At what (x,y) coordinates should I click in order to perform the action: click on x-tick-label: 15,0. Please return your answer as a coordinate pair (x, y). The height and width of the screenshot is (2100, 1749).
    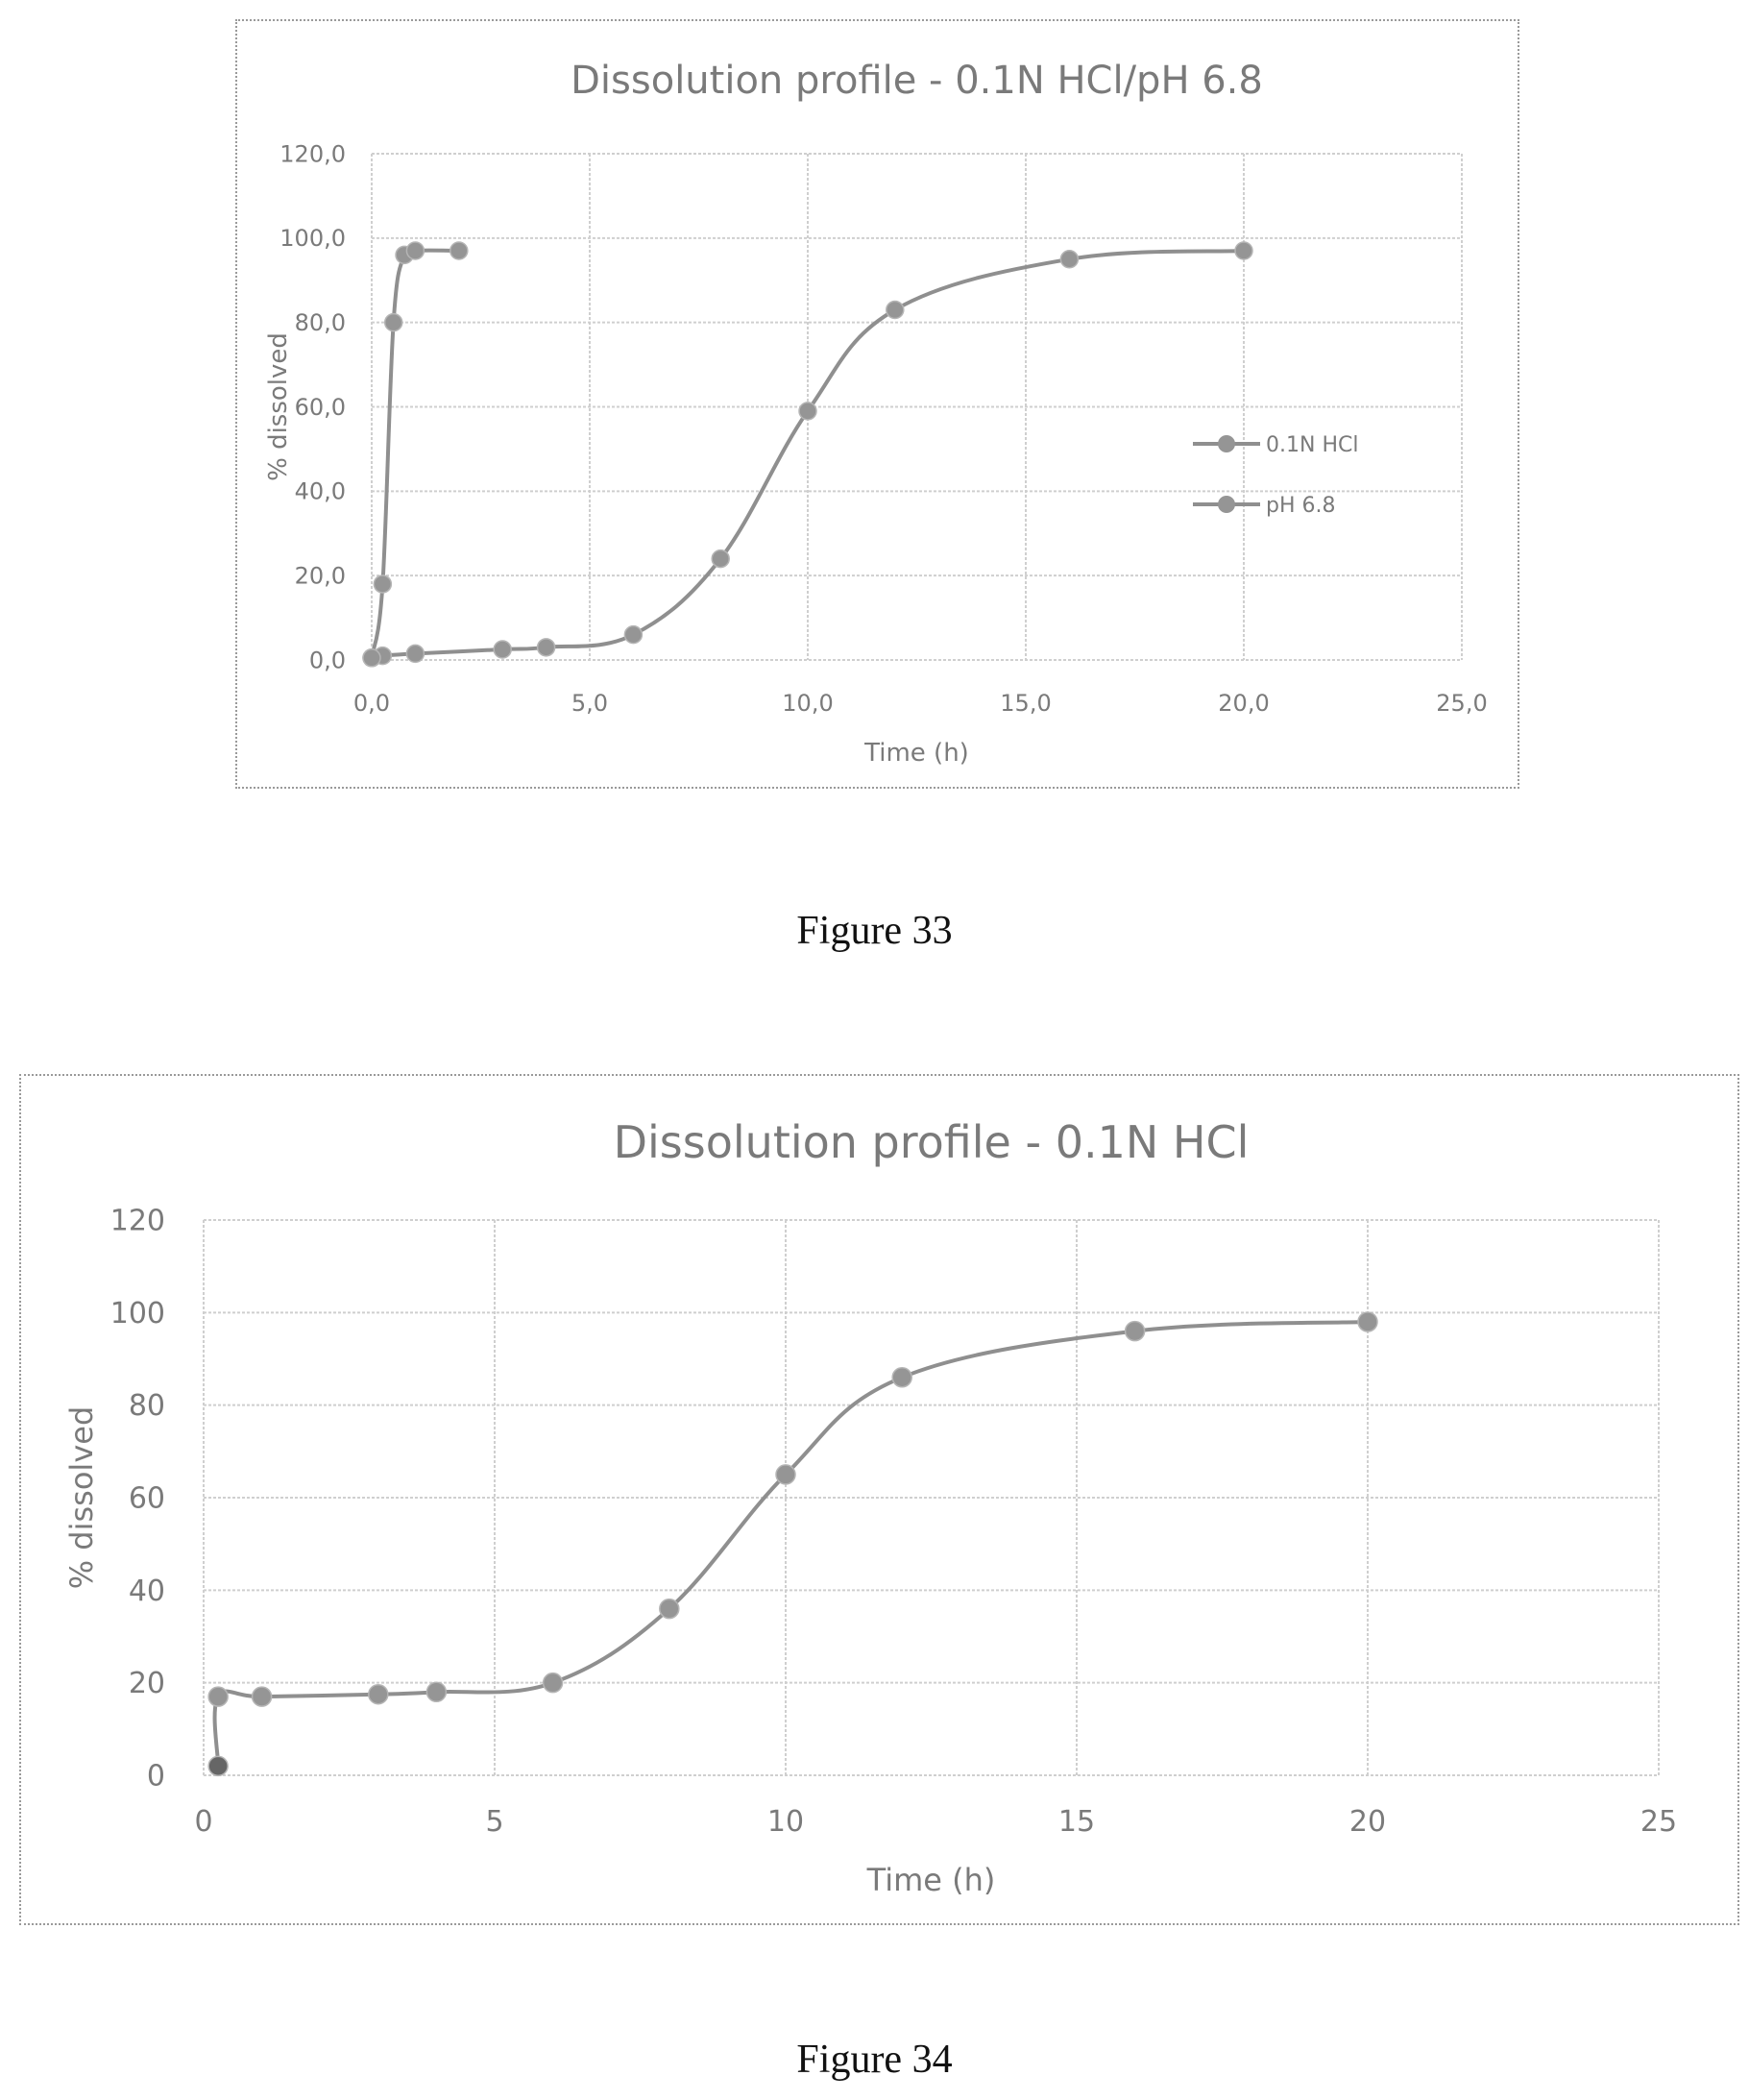
    Looking at the image, I should click on (1025, 703).